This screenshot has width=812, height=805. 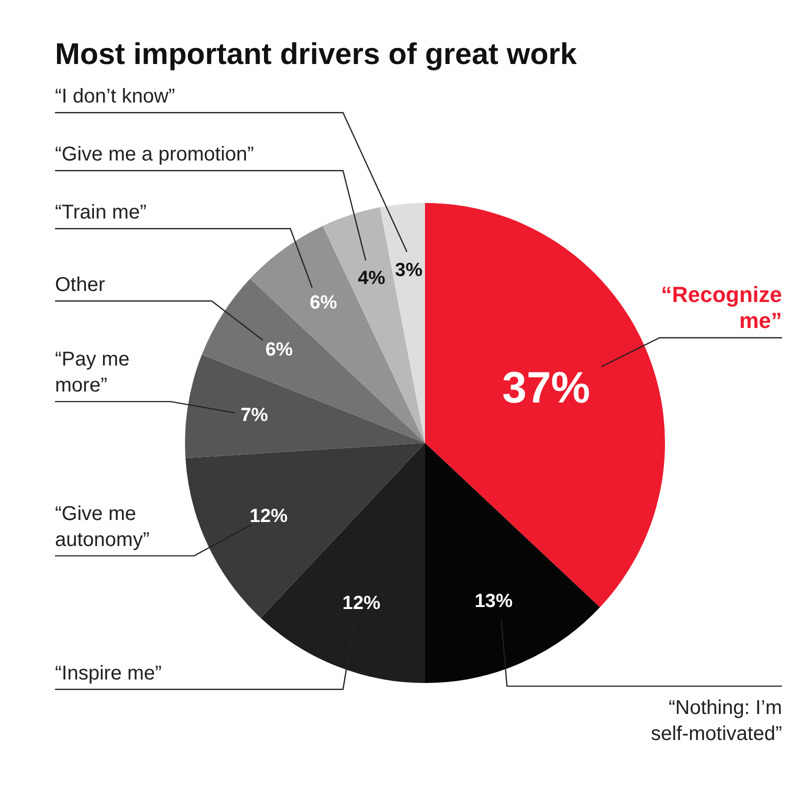 What do you see at coordinates (546, 388) in the screenshot?
I see `data-label: 37%` at bounding box center [546, 388].